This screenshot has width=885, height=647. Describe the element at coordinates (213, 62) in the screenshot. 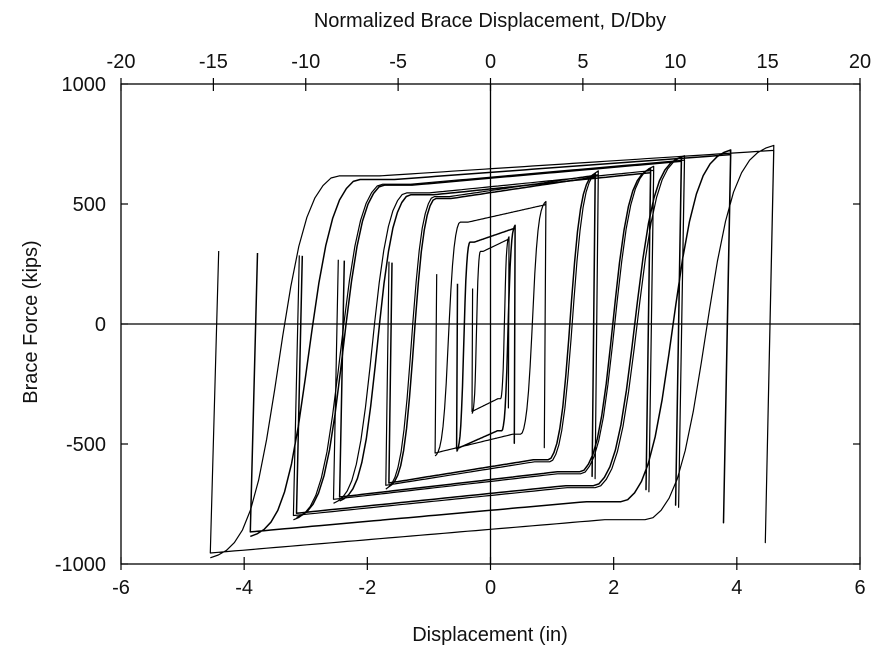

I see `x2-tick-label: -15` at that location.